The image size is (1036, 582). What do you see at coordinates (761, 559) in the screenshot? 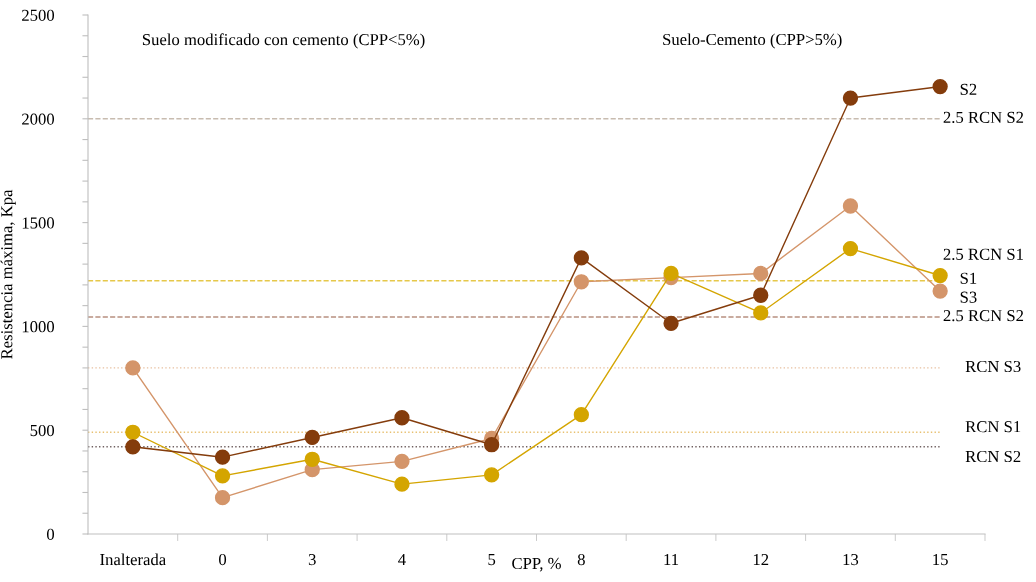
I see `x-tick-label: 12` at bounding box center [761, 559].